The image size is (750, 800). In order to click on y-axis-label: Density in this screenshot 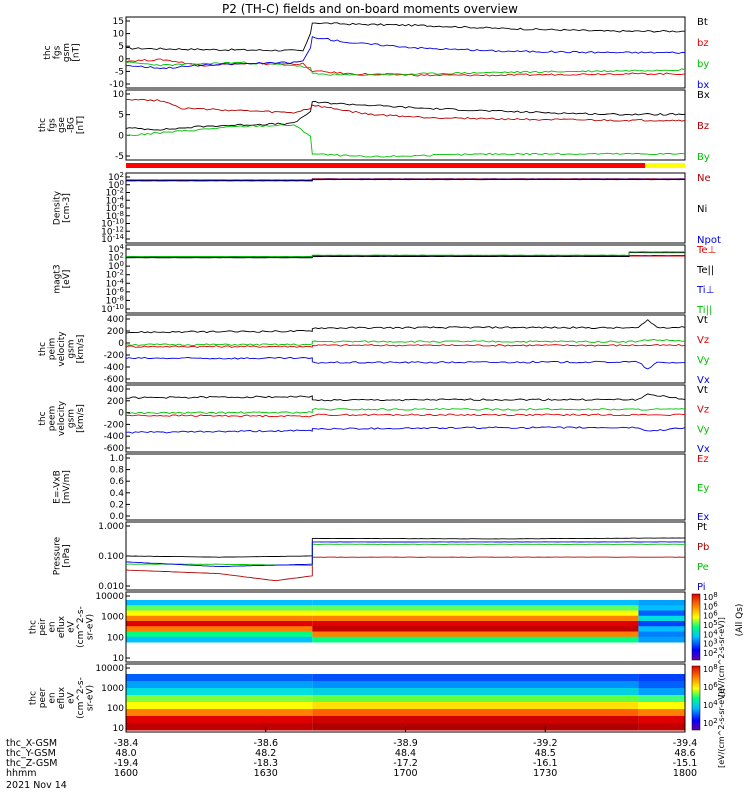, I will do `click(57, 207)`.